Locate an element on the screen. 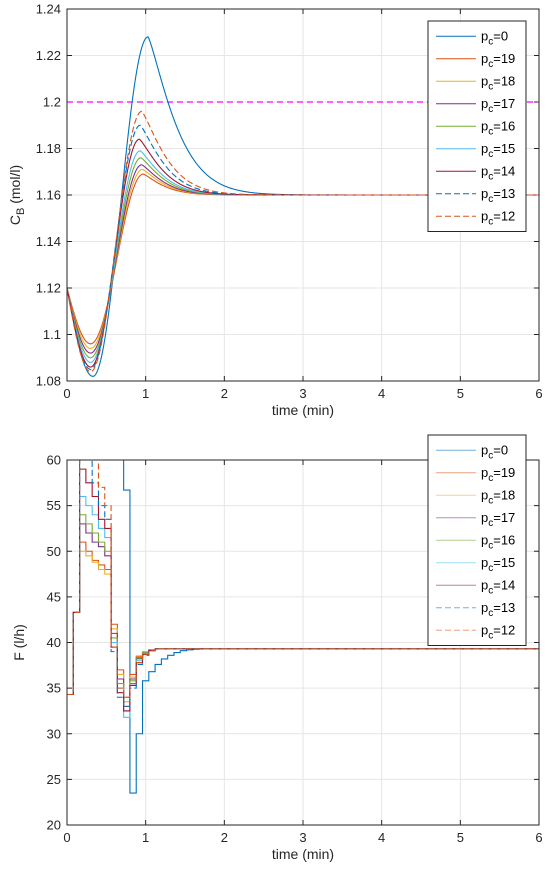 The height and width of the screenshot is (875, 550). y-tick-label: 45 is located at coordinates (54, 596).